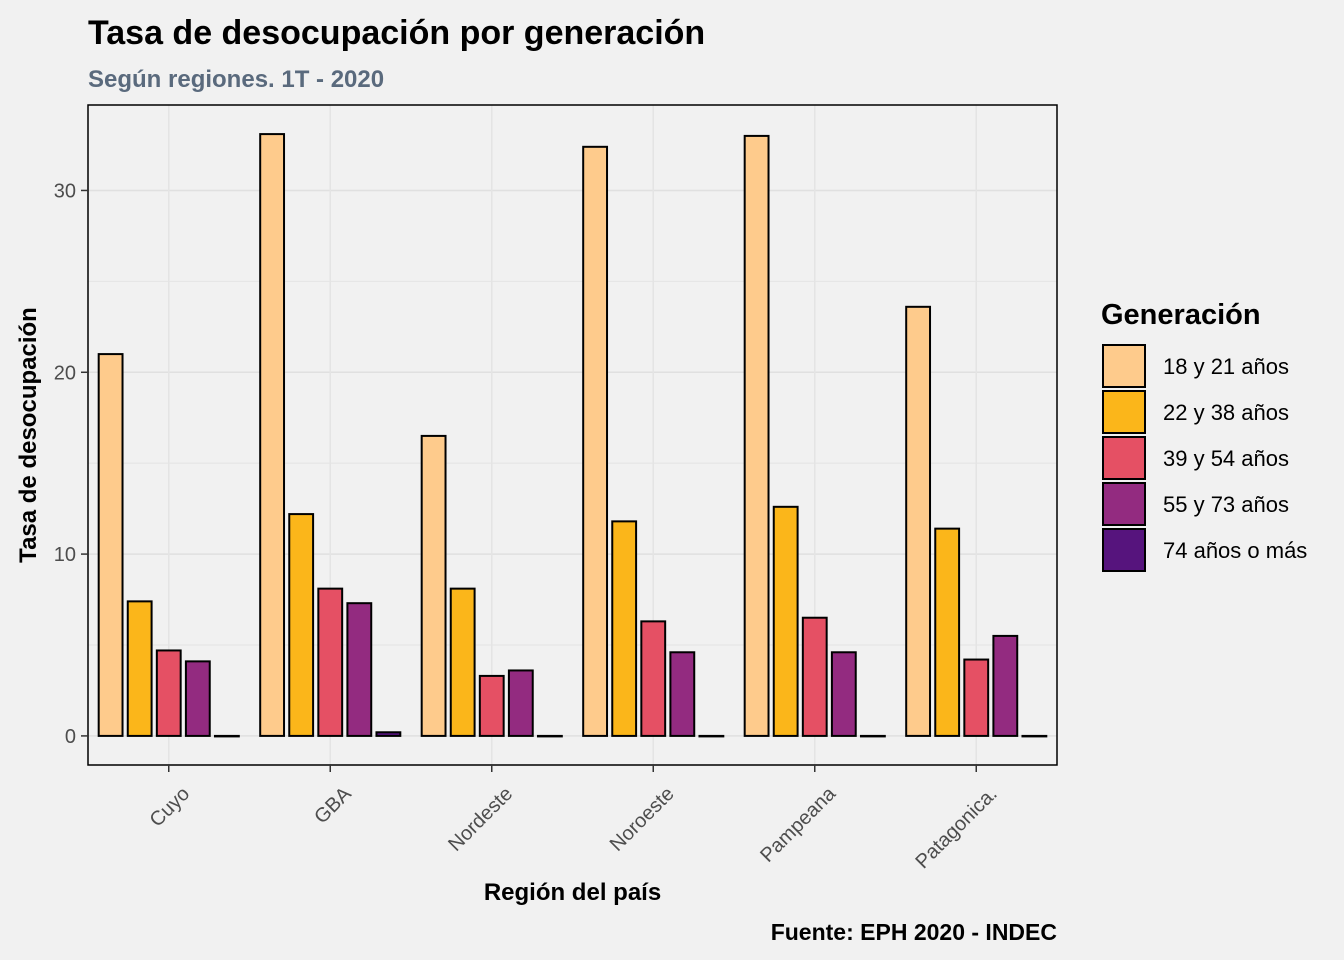 The image size is (1344, 960). Describe the element at coordinates (642, 819) in the screenshot. I see `x-tick-label: Noroeste` at that location.